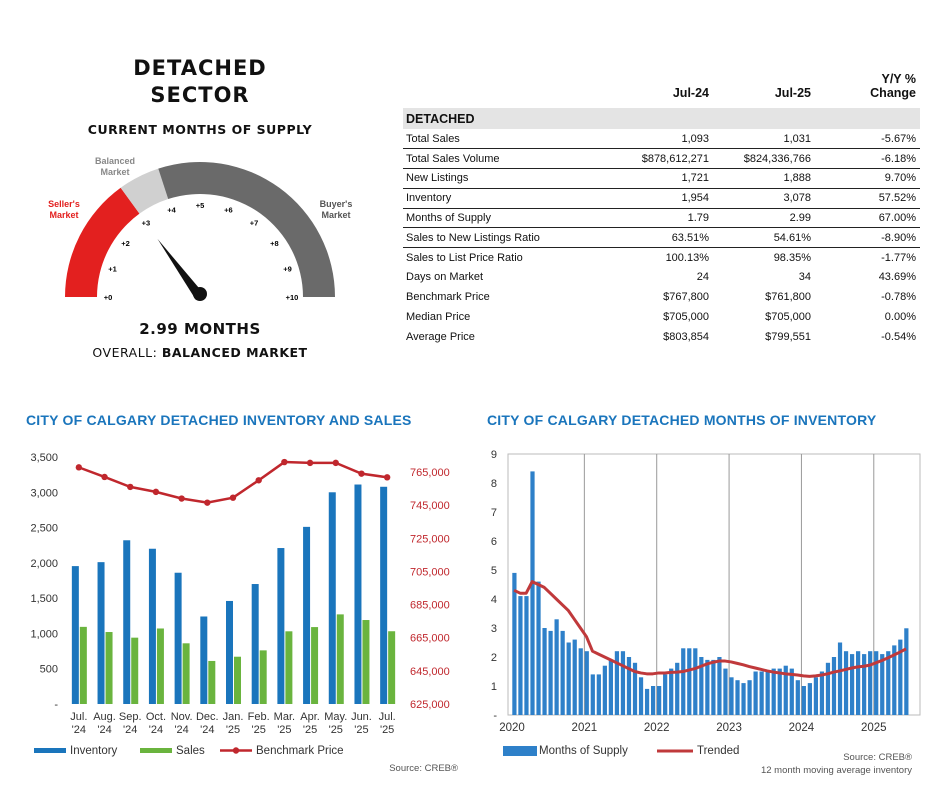  Describe the element at coordinates (764, 257) in the screenshot. I see `row-value: 98.35%` at that location.